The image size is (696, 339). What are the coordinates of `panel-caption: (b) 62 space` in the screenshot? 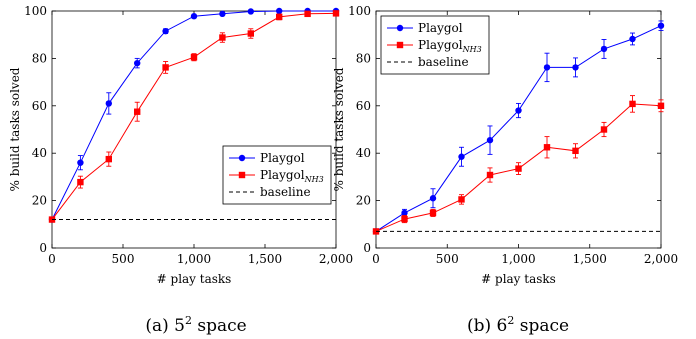 It's located at (518, 325).